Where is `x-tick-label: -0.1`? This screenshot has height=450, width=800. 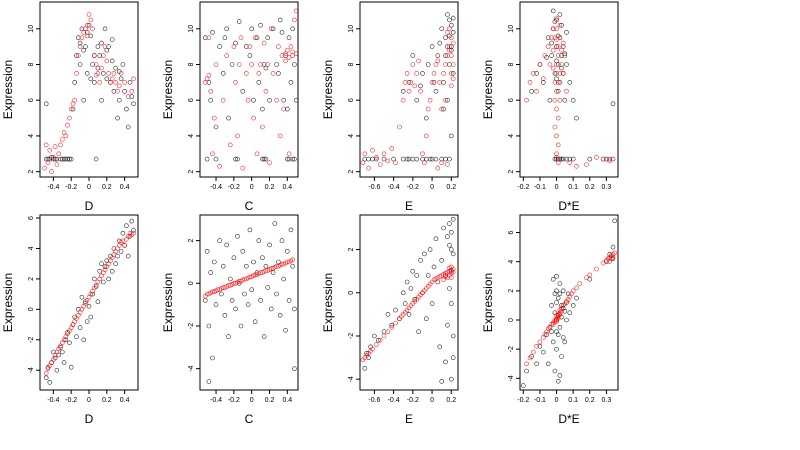 x-tick-label: -0.1 is located at coordinates (540, 400).